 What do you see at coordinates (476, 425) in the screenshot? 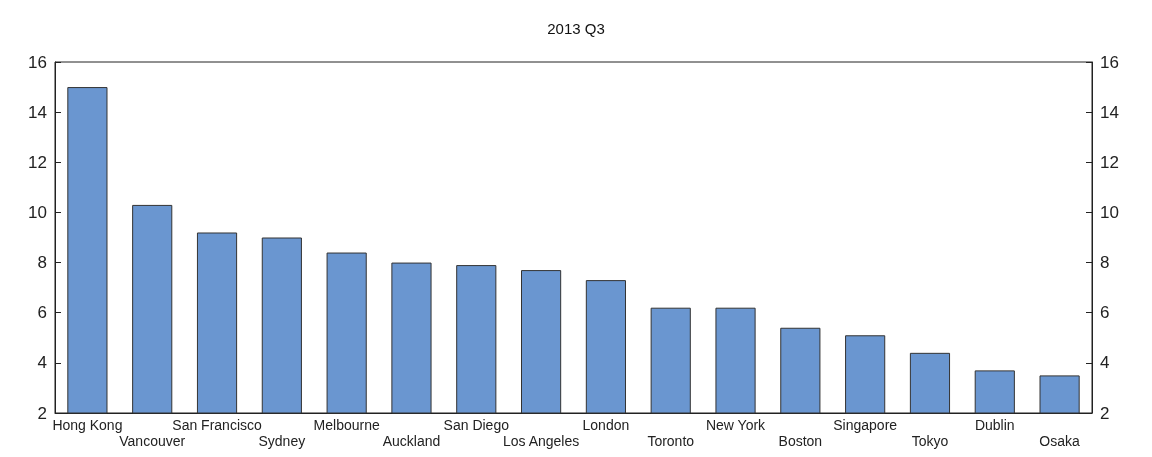
I see `x-tick-label: San Diego` at bounding box center [476, 425].